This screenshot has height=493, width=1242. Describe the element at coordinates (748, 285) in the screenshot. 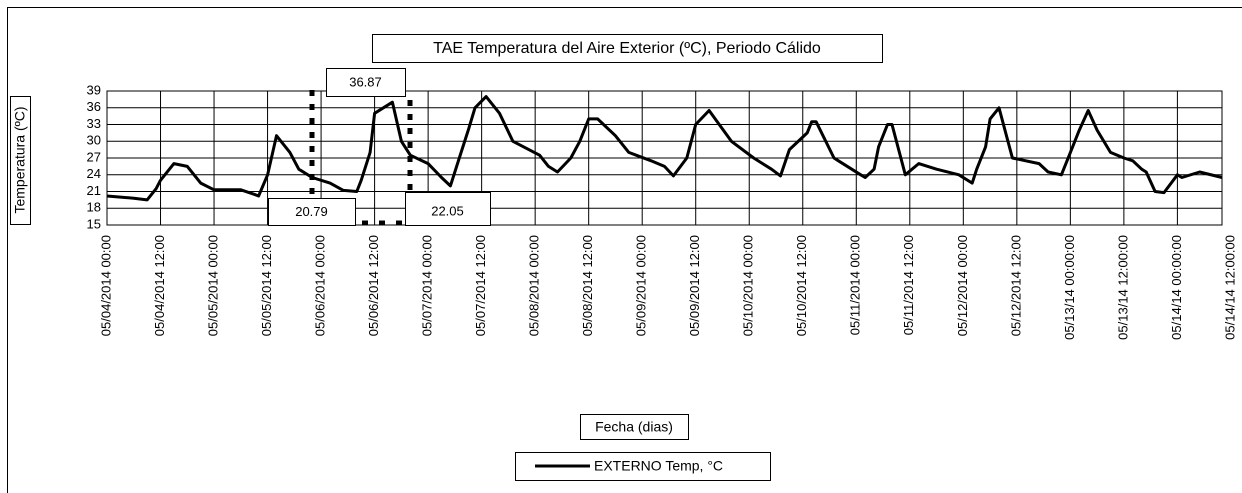

I see `x-tick-label: 05/10/2014 00:00` at that location.